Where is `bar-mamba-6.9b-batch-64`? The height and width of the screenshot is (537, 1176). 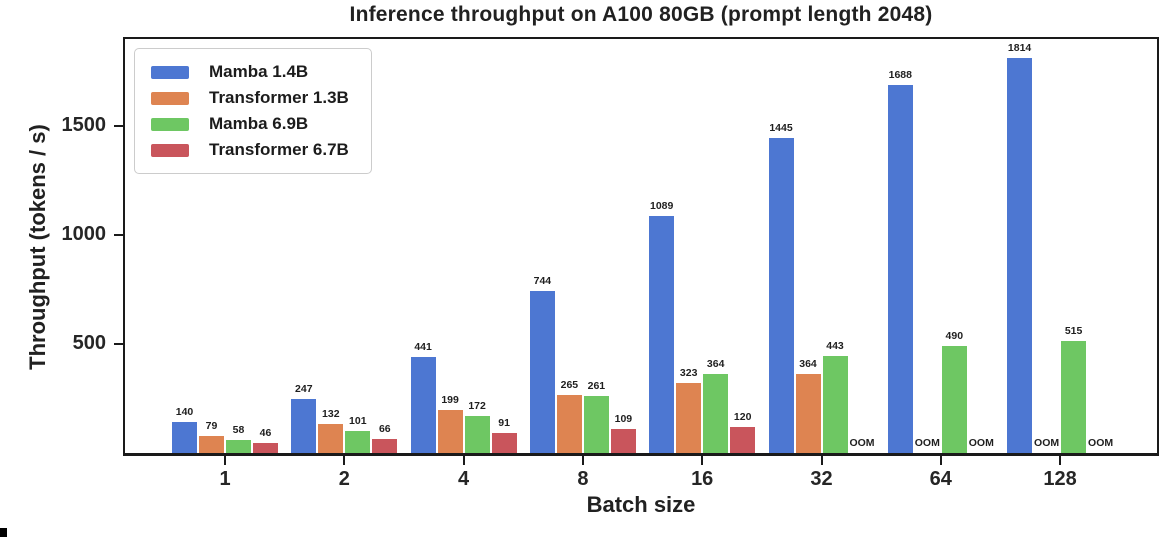
bar-mamba-6.9b-batch-64 is located at coordinates (954, 399).